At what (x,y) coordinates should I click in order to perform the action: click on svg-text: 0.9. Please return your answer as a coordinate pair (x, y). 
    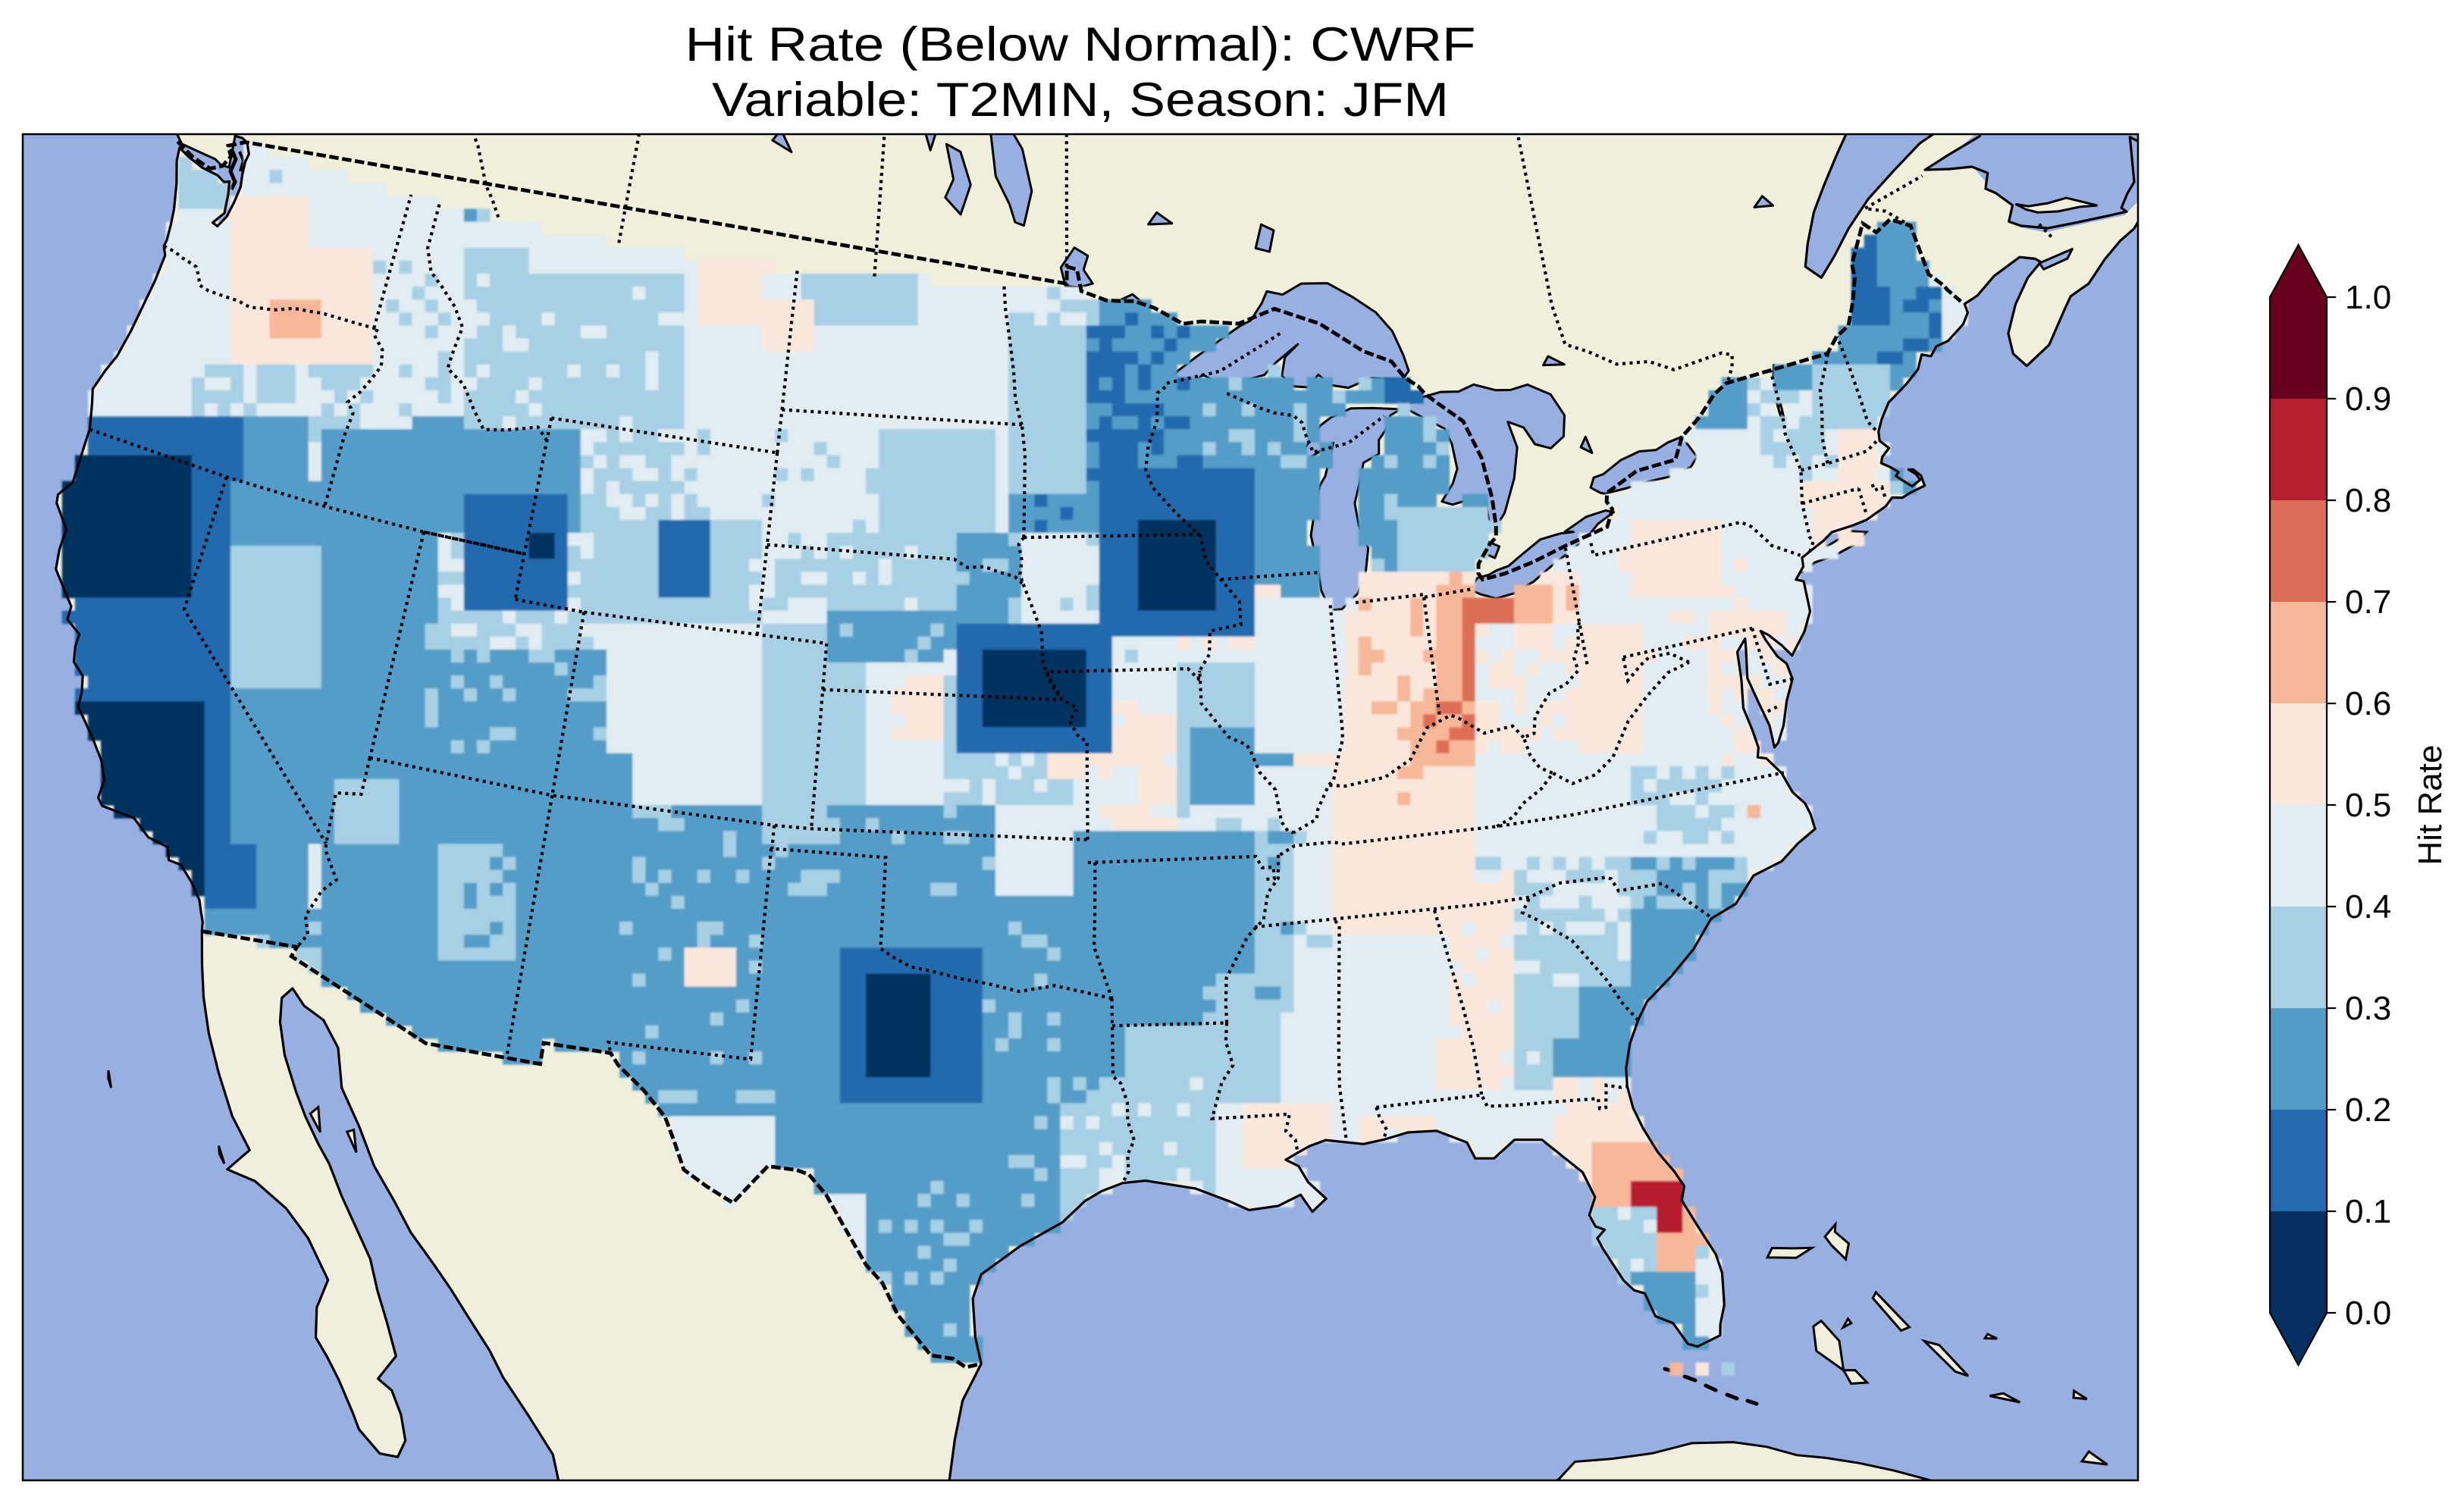
    Looking at the image, I should click on (2368, 399).